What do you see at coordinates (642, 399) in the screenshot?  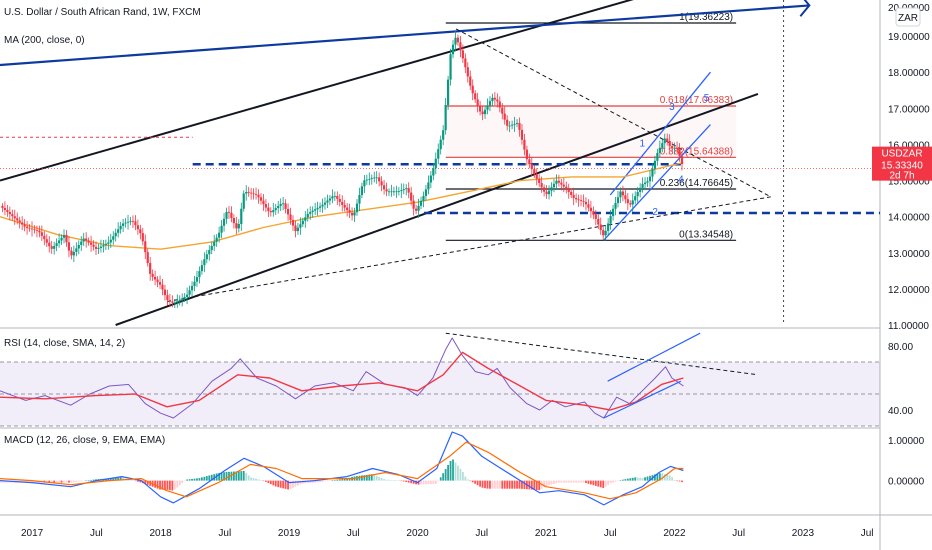 I see `rsi-channel-lower` at bounding box center [642, 399].